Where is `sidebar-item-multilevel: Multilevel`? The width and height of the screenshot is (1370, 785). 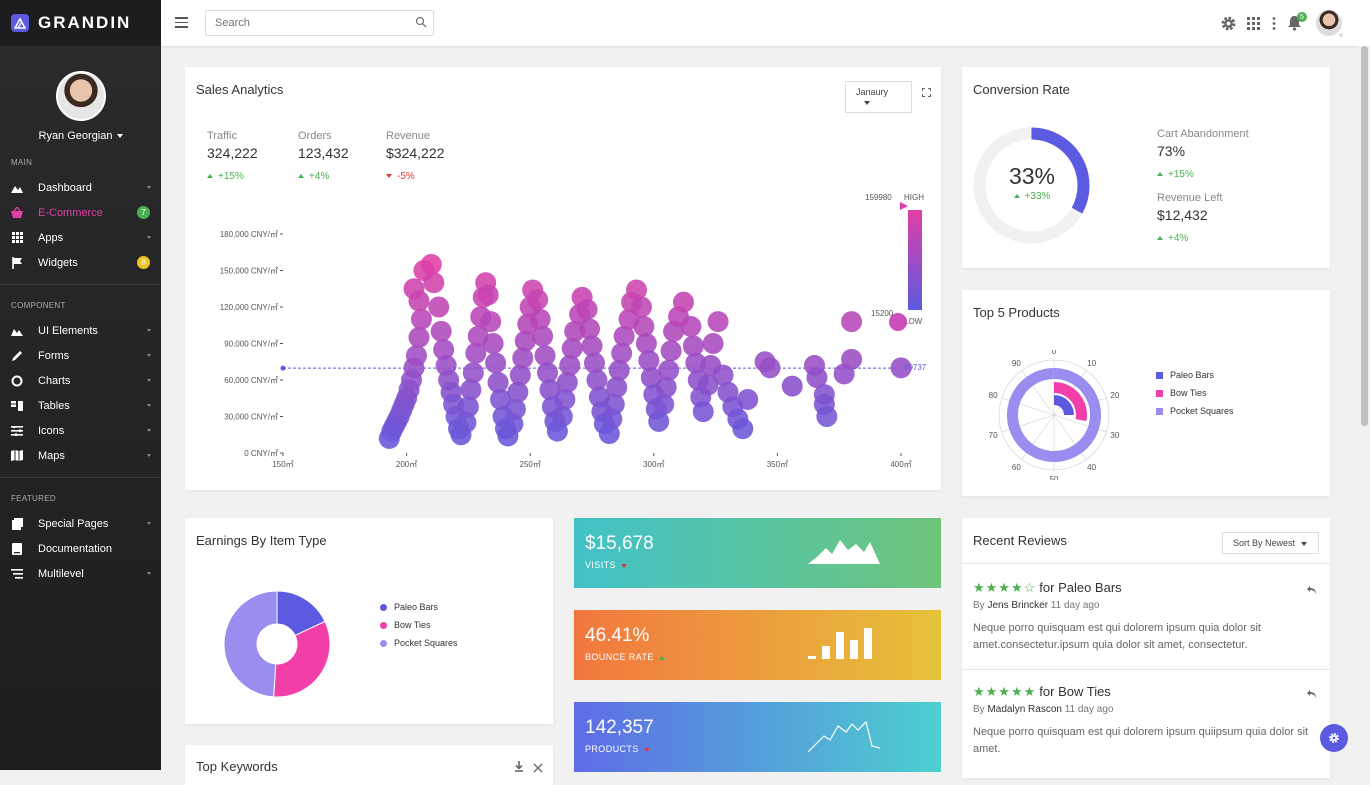
sidebar-item-multilevel: Multilevel is located at coordinates (80, 573).